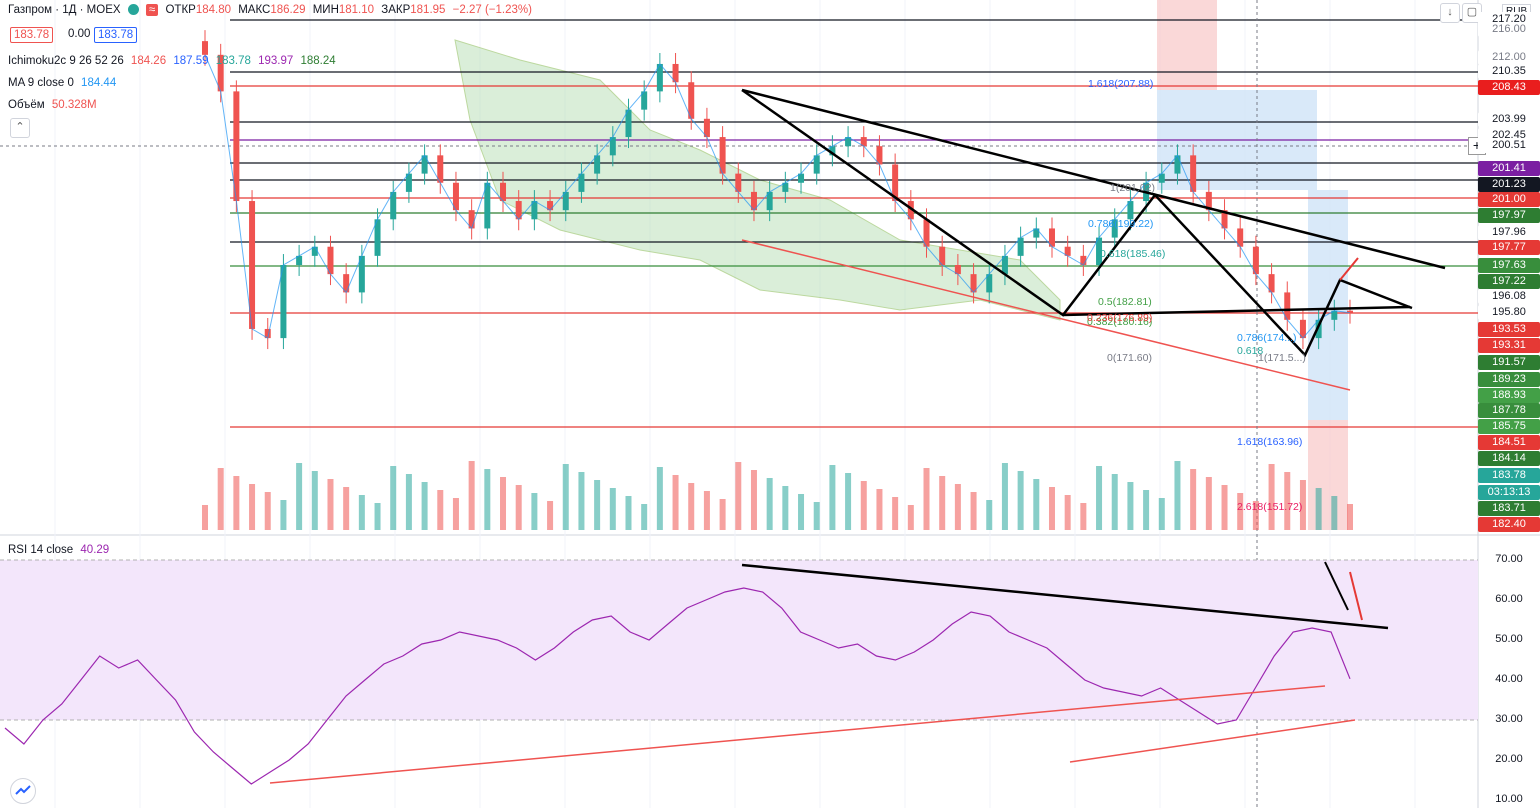  I want to click on ichimoku-v3: 183.78, so click(233, 61).